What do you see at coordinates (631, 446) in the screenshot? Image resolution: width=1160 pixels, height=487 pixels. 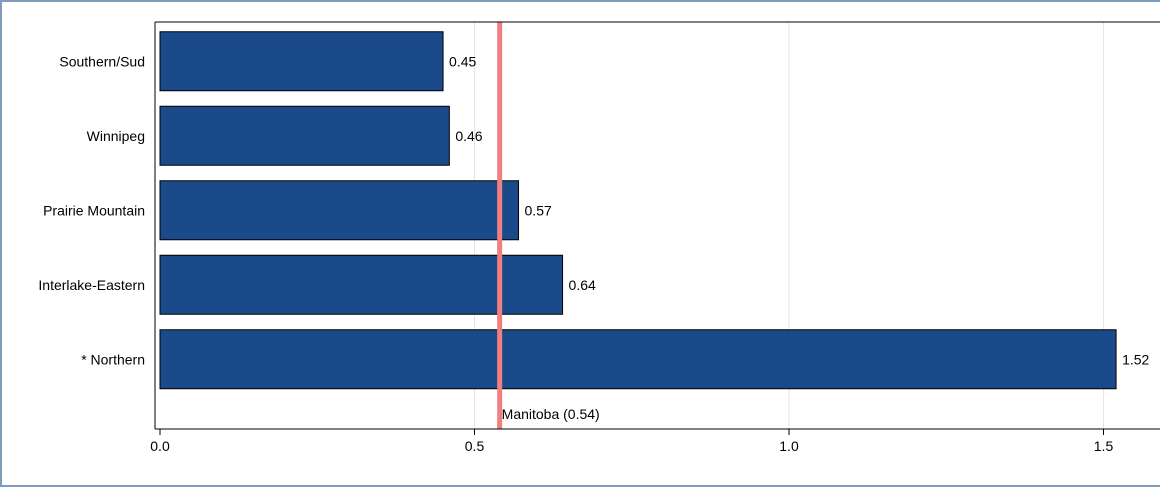 I see `x-tick-labels: 0.0 0.5 1.0 1.5` at bounding box center [631, 446].